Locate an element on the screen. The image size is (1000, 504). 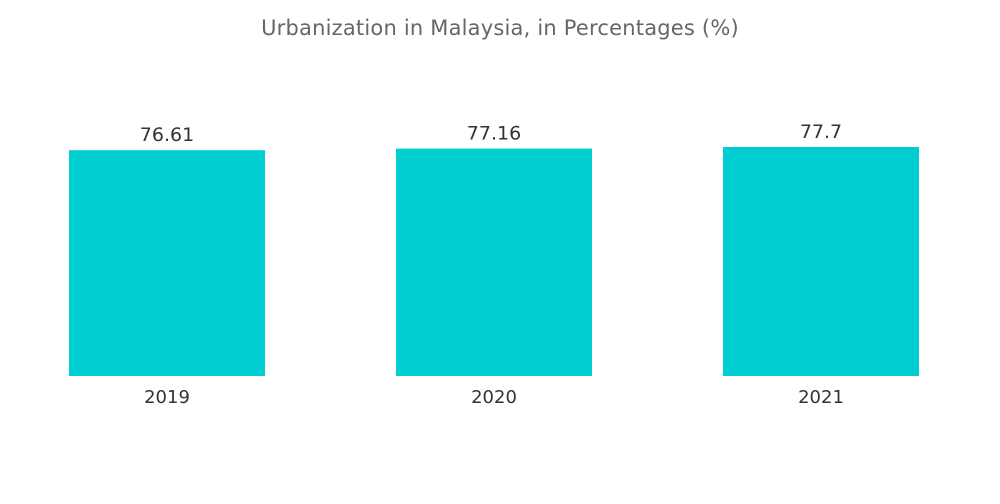
x-tick-label-2020: 2020 is located at coordinates (494, 397).